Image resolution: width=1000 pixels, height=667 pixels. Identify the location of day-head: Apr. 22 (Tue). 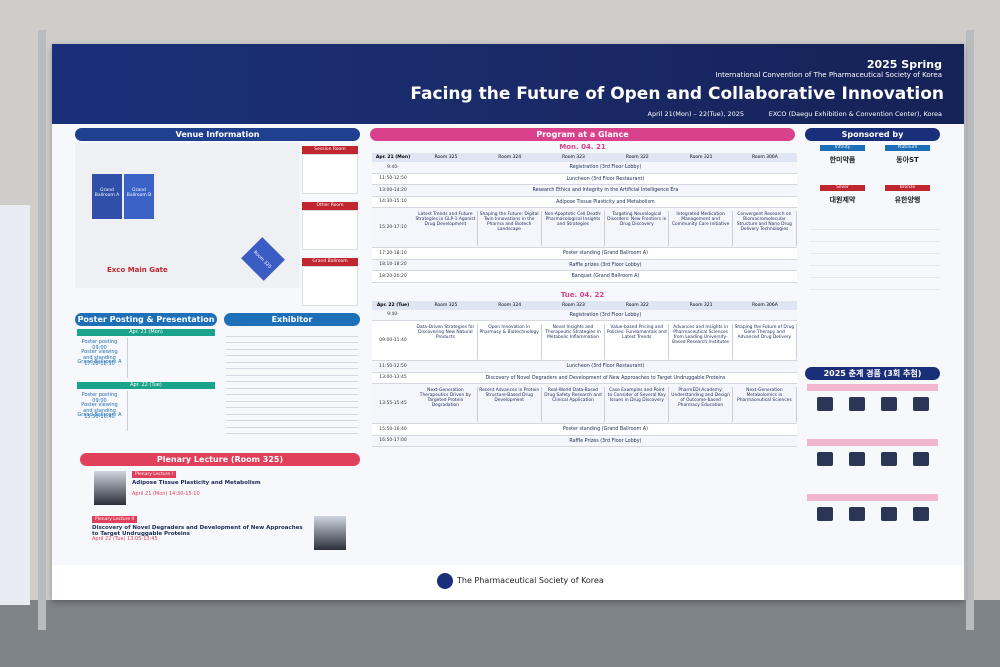
(393, 305).